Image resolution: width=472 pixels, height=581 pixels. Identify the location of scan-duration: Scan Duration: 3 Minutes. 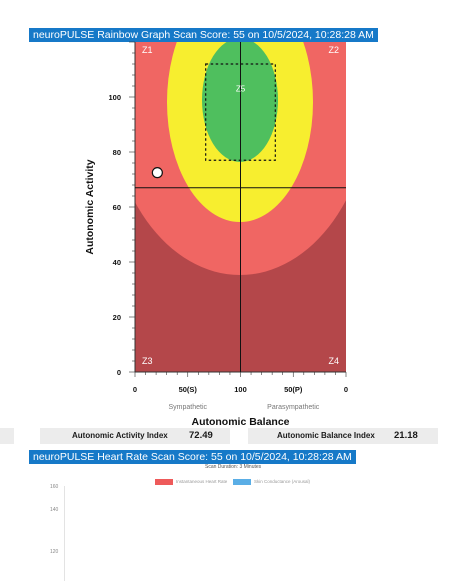
(233, 467).